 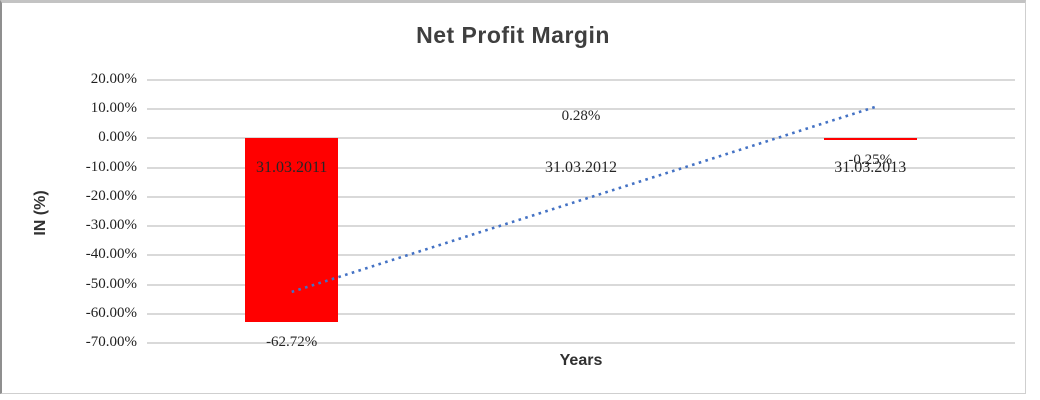 What do you see at coordinates (870, 160) in the screenshot?
I see `data-label: -0.25%` at bounding box center [870, 160].